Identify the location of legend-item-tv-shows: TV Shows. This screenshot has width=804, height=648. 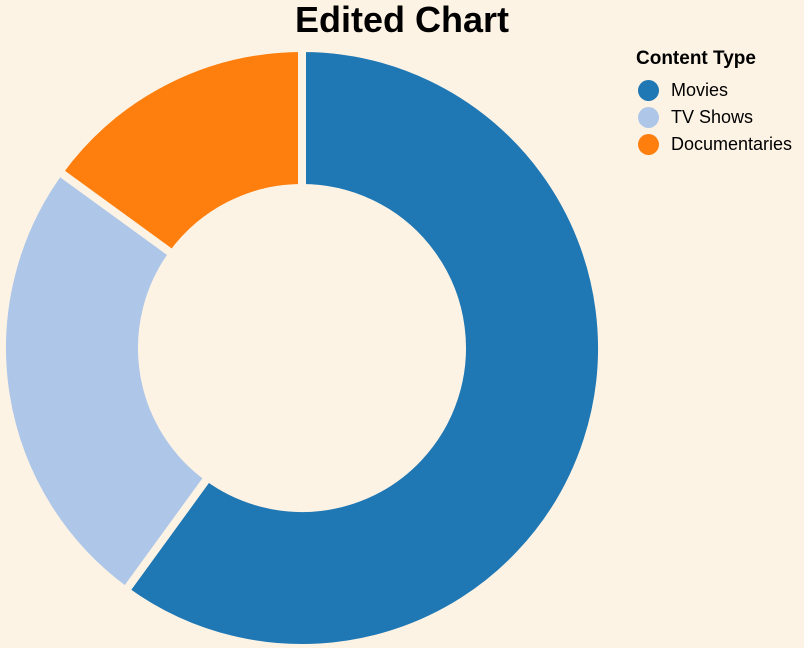
(714, 117).